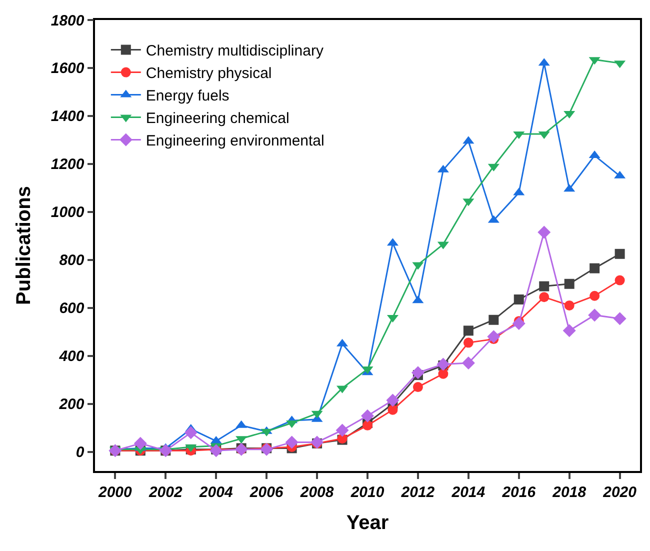  I want to click on y-tick-label: 800, so click(72, 261).